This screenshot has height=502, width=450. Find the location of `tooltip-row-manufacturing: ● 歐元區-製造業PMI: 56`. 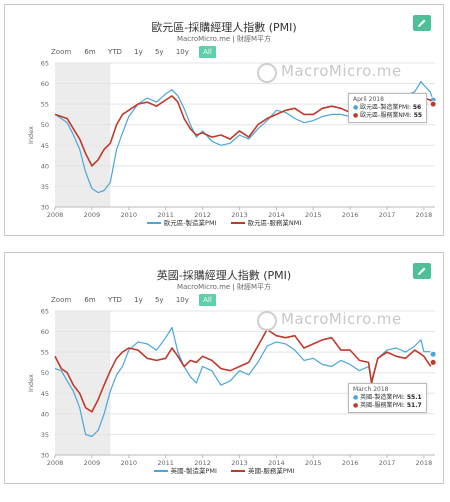

tooltip-row-manufacturing: ● 歐元區-製造業PMI: 56 is located at coordinates (387, 107).